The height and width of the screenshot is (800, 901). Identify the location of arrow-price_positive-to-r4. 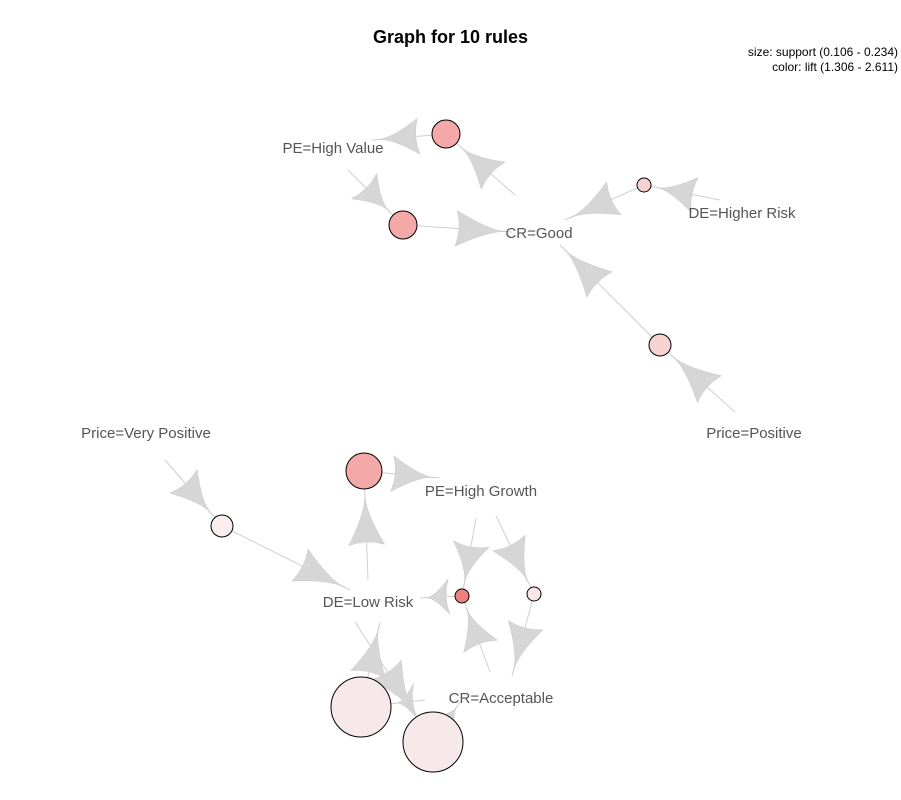
(697, 380).